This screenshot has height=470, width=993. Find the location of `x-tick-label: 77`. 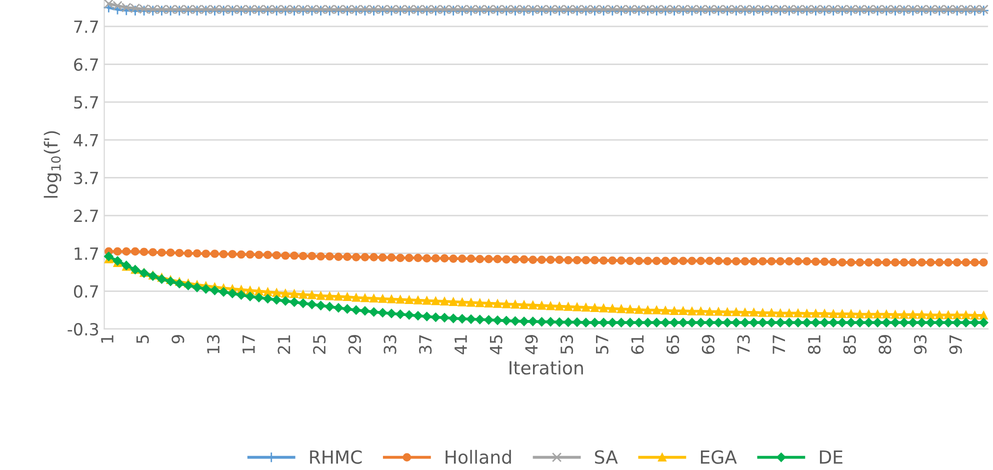

x-tick-label: 77 is located at coordinates (778, 344).